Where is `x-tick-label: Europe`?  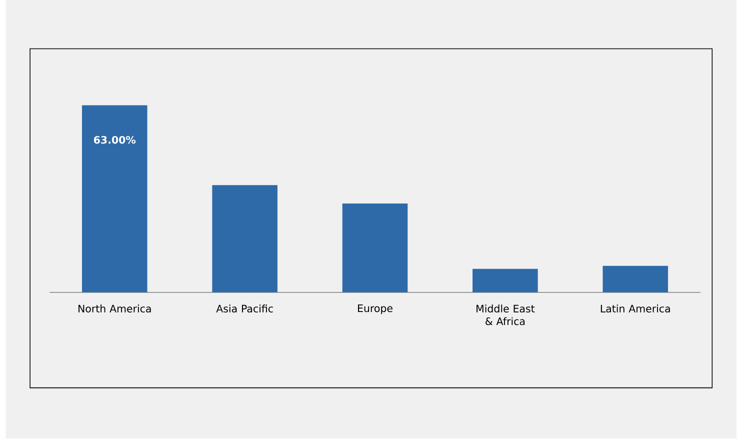
x-tick-label: Europe is located at coordinates (375, 309).